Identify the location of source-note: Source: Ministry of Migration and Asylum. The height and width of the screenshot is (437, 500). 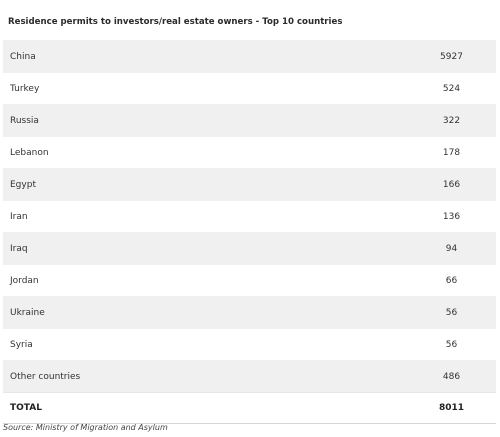
(85, 427).